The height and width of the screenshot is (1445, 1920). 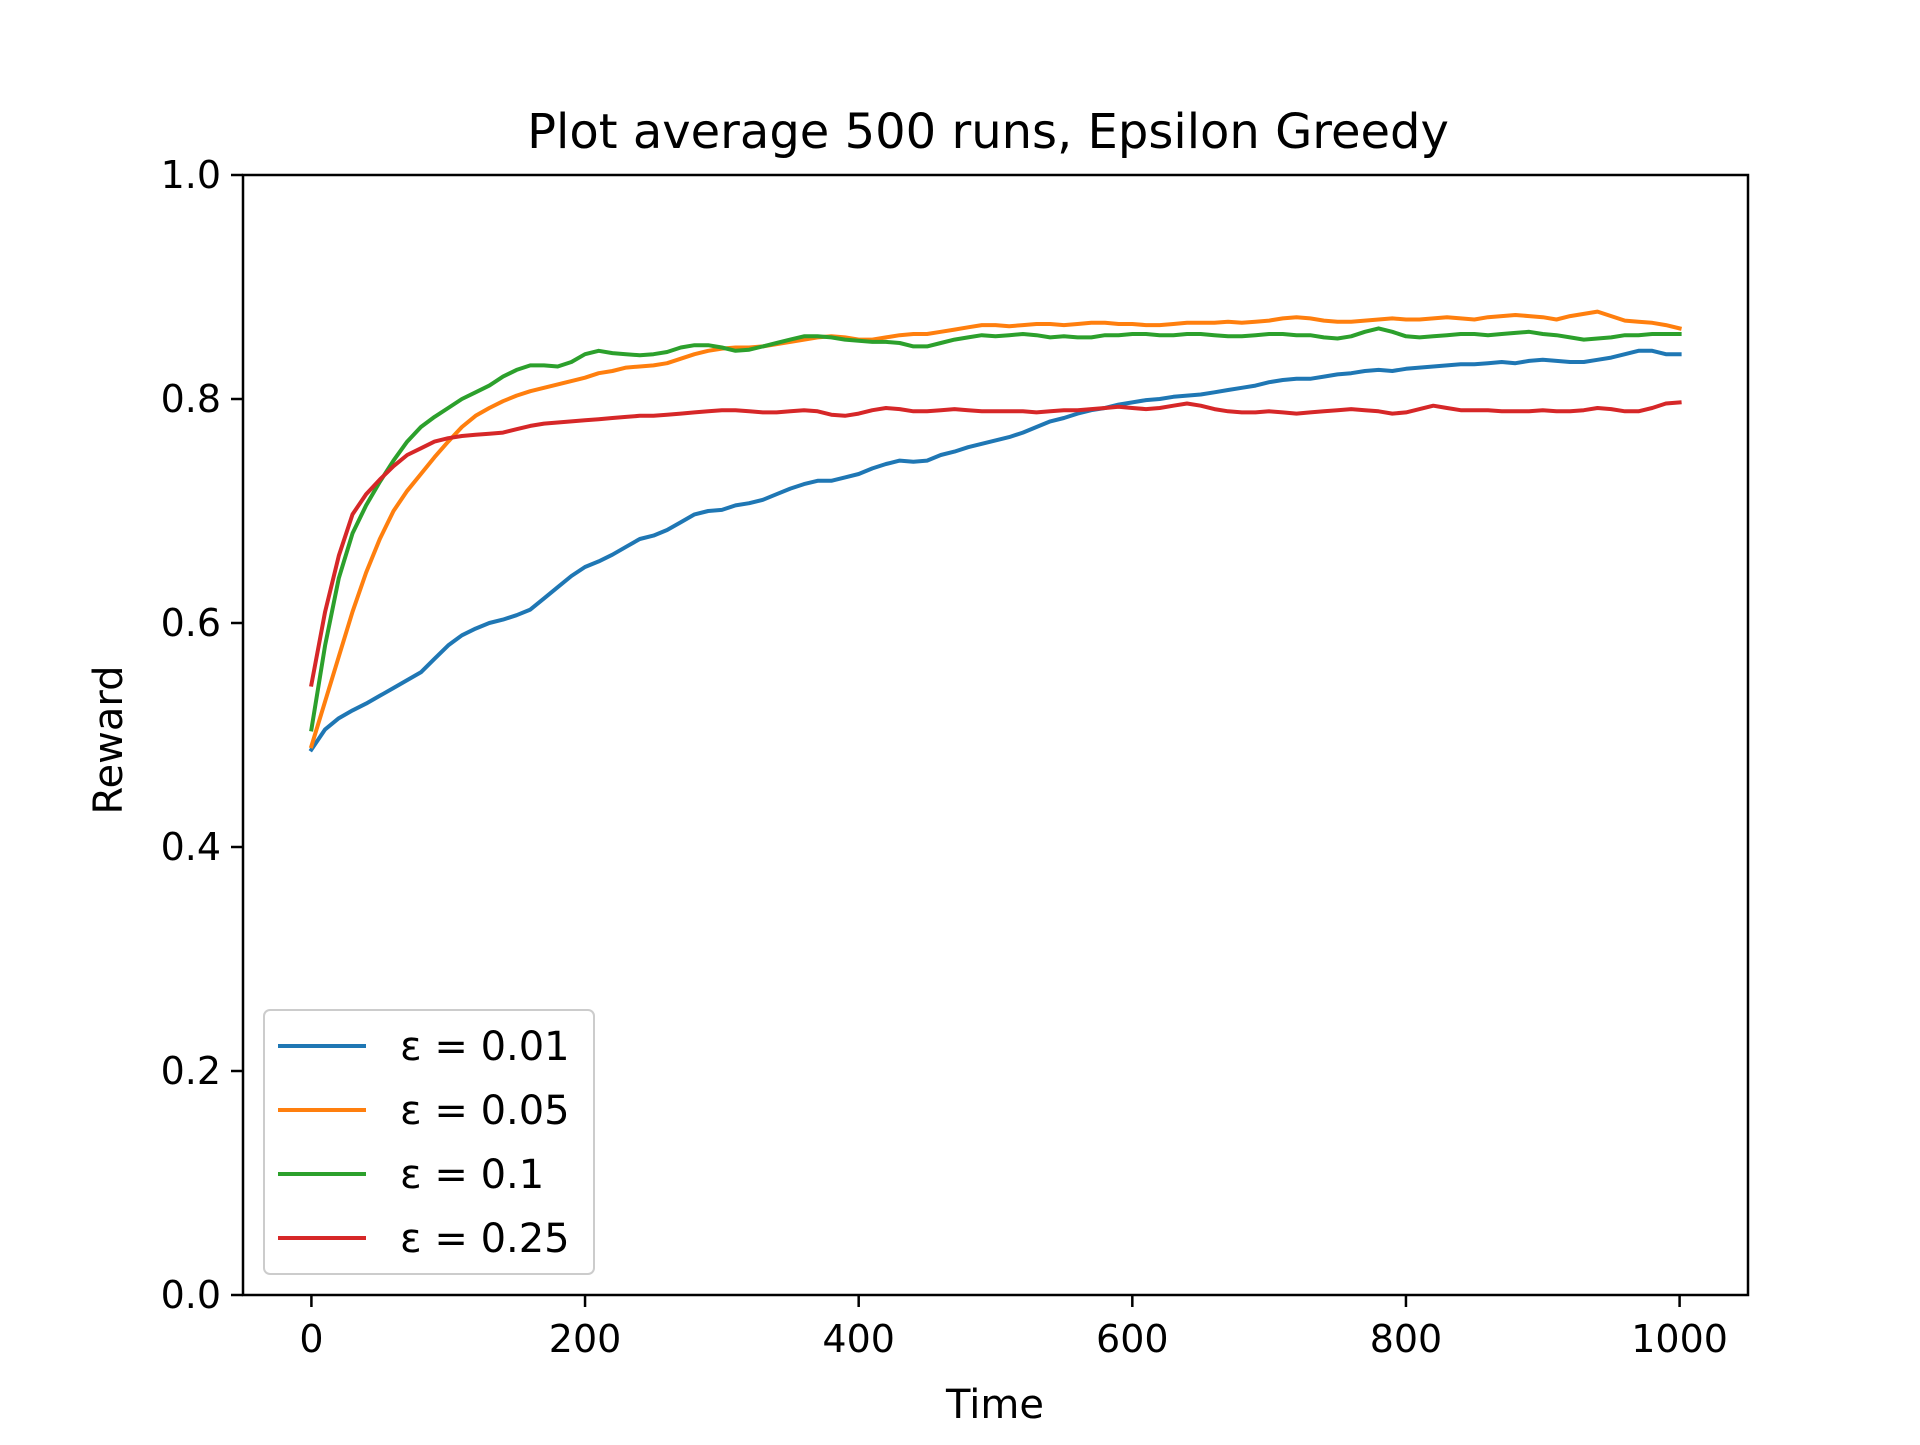 What do you see at coordinates (485, 1239) in the screenshot?
I see `legend-label-3: ε = 0.25` at bounding box center [485, 1239].